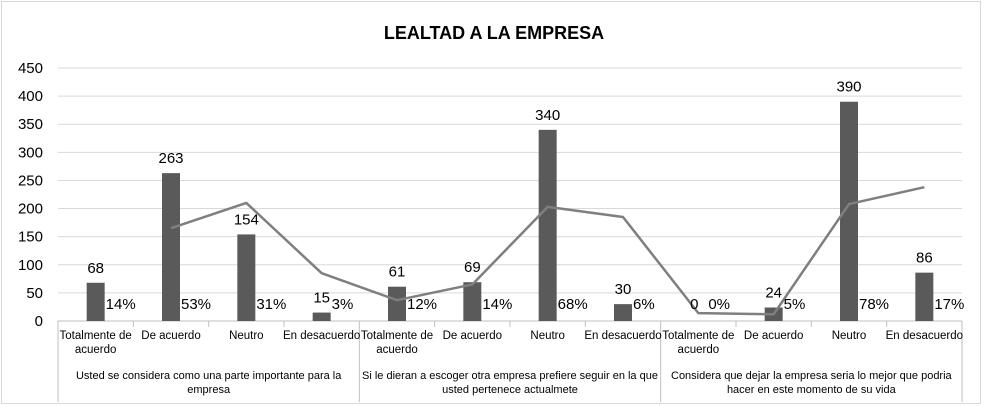 Image resolution: width=984 pixels, height=407 pixels. Describe the element at coordinates (30, 68) in the screenshot. I see `y-tick-label: 450` at that location.